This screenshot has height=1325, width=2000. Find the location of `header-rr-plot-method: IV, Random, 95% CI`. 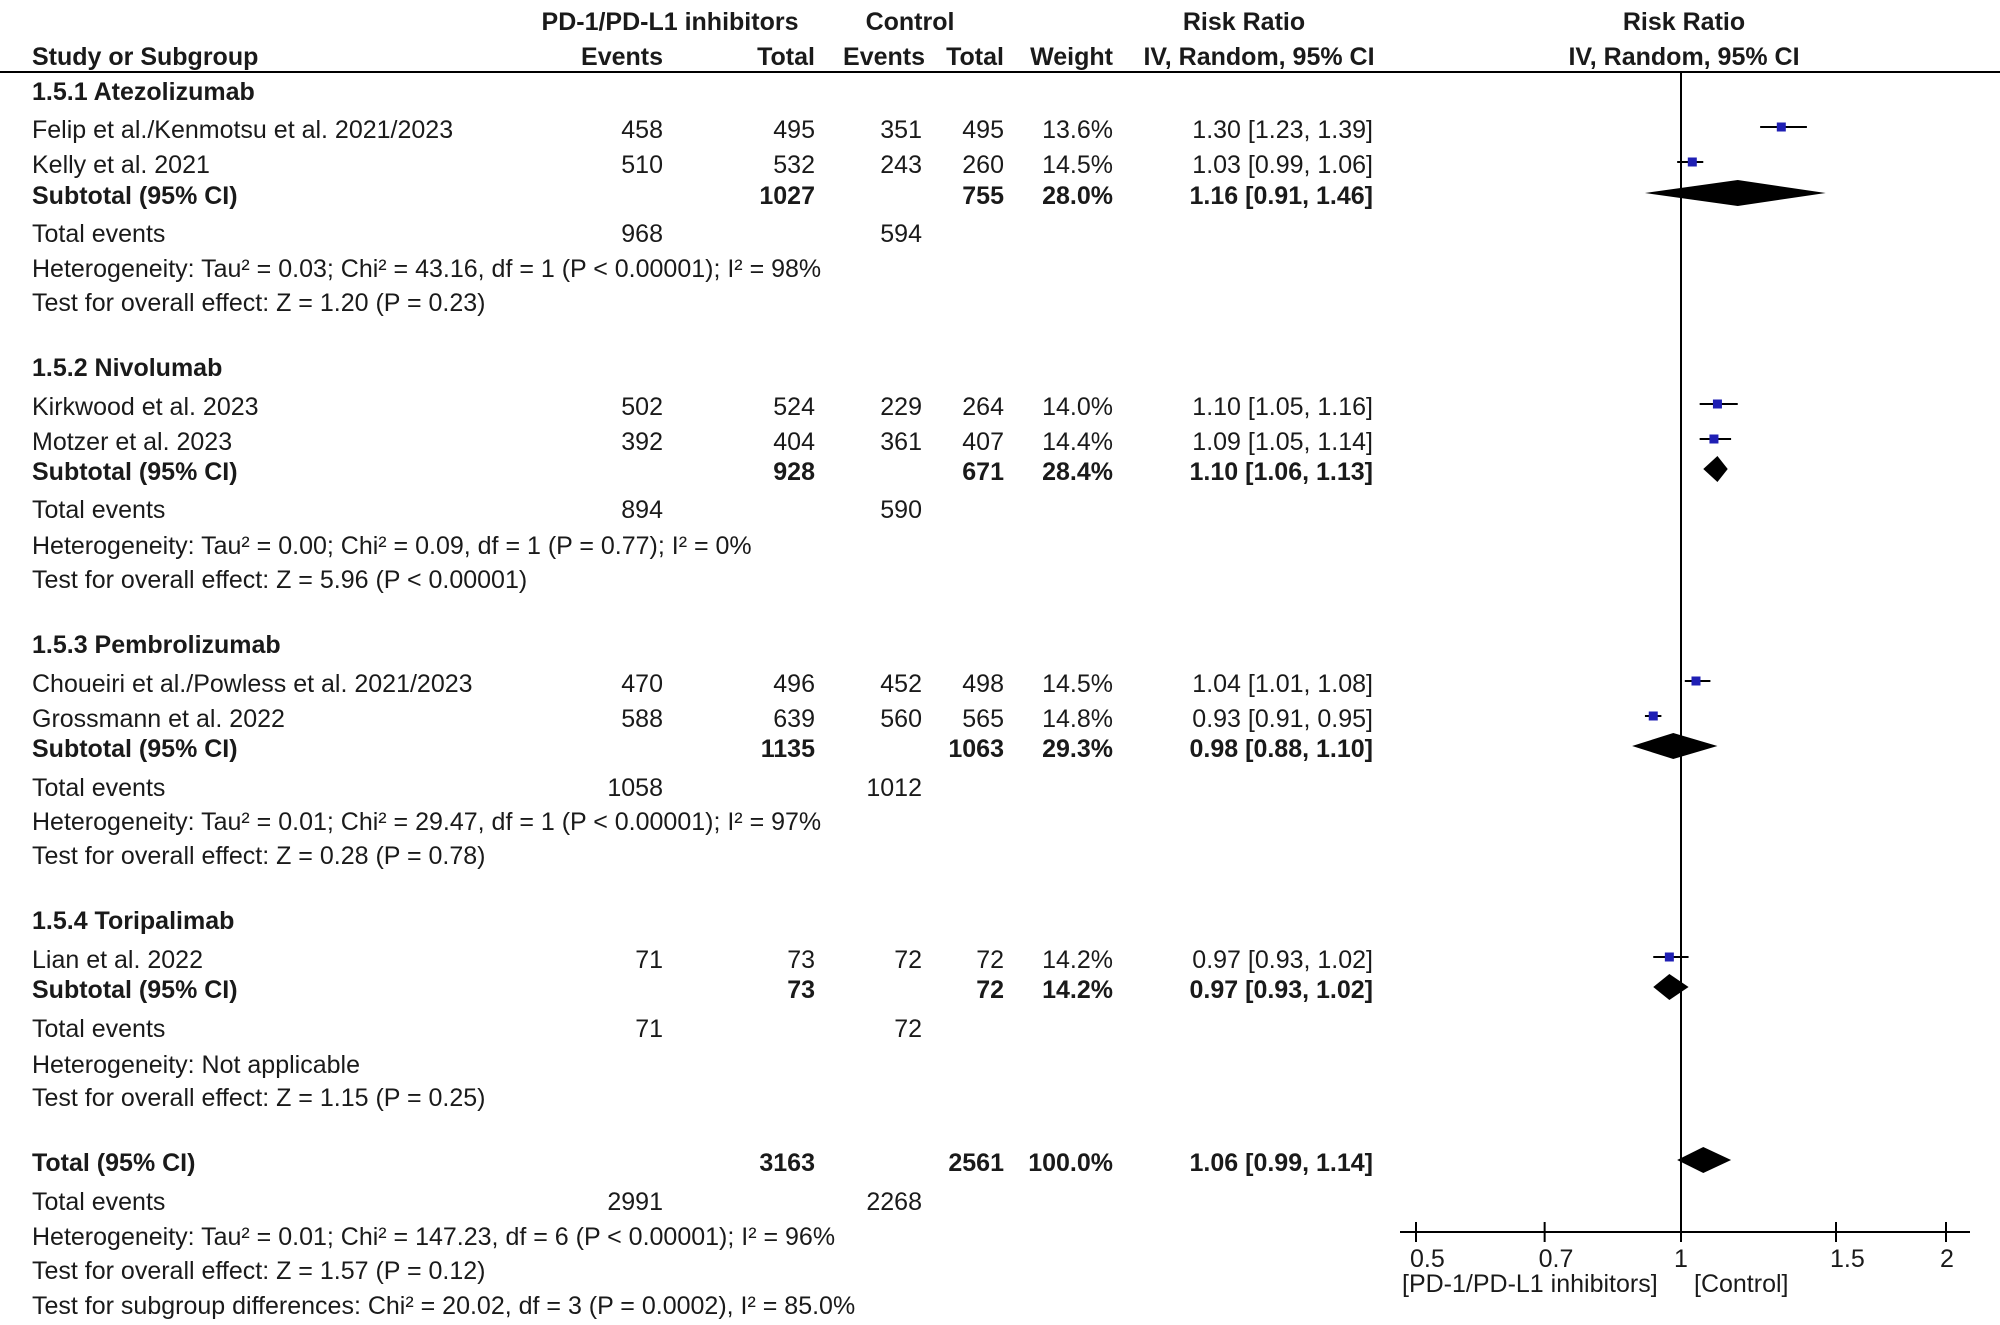

header-rr-plot-method: IV, Random, 95% CI is located at coordinates (1684, 57).